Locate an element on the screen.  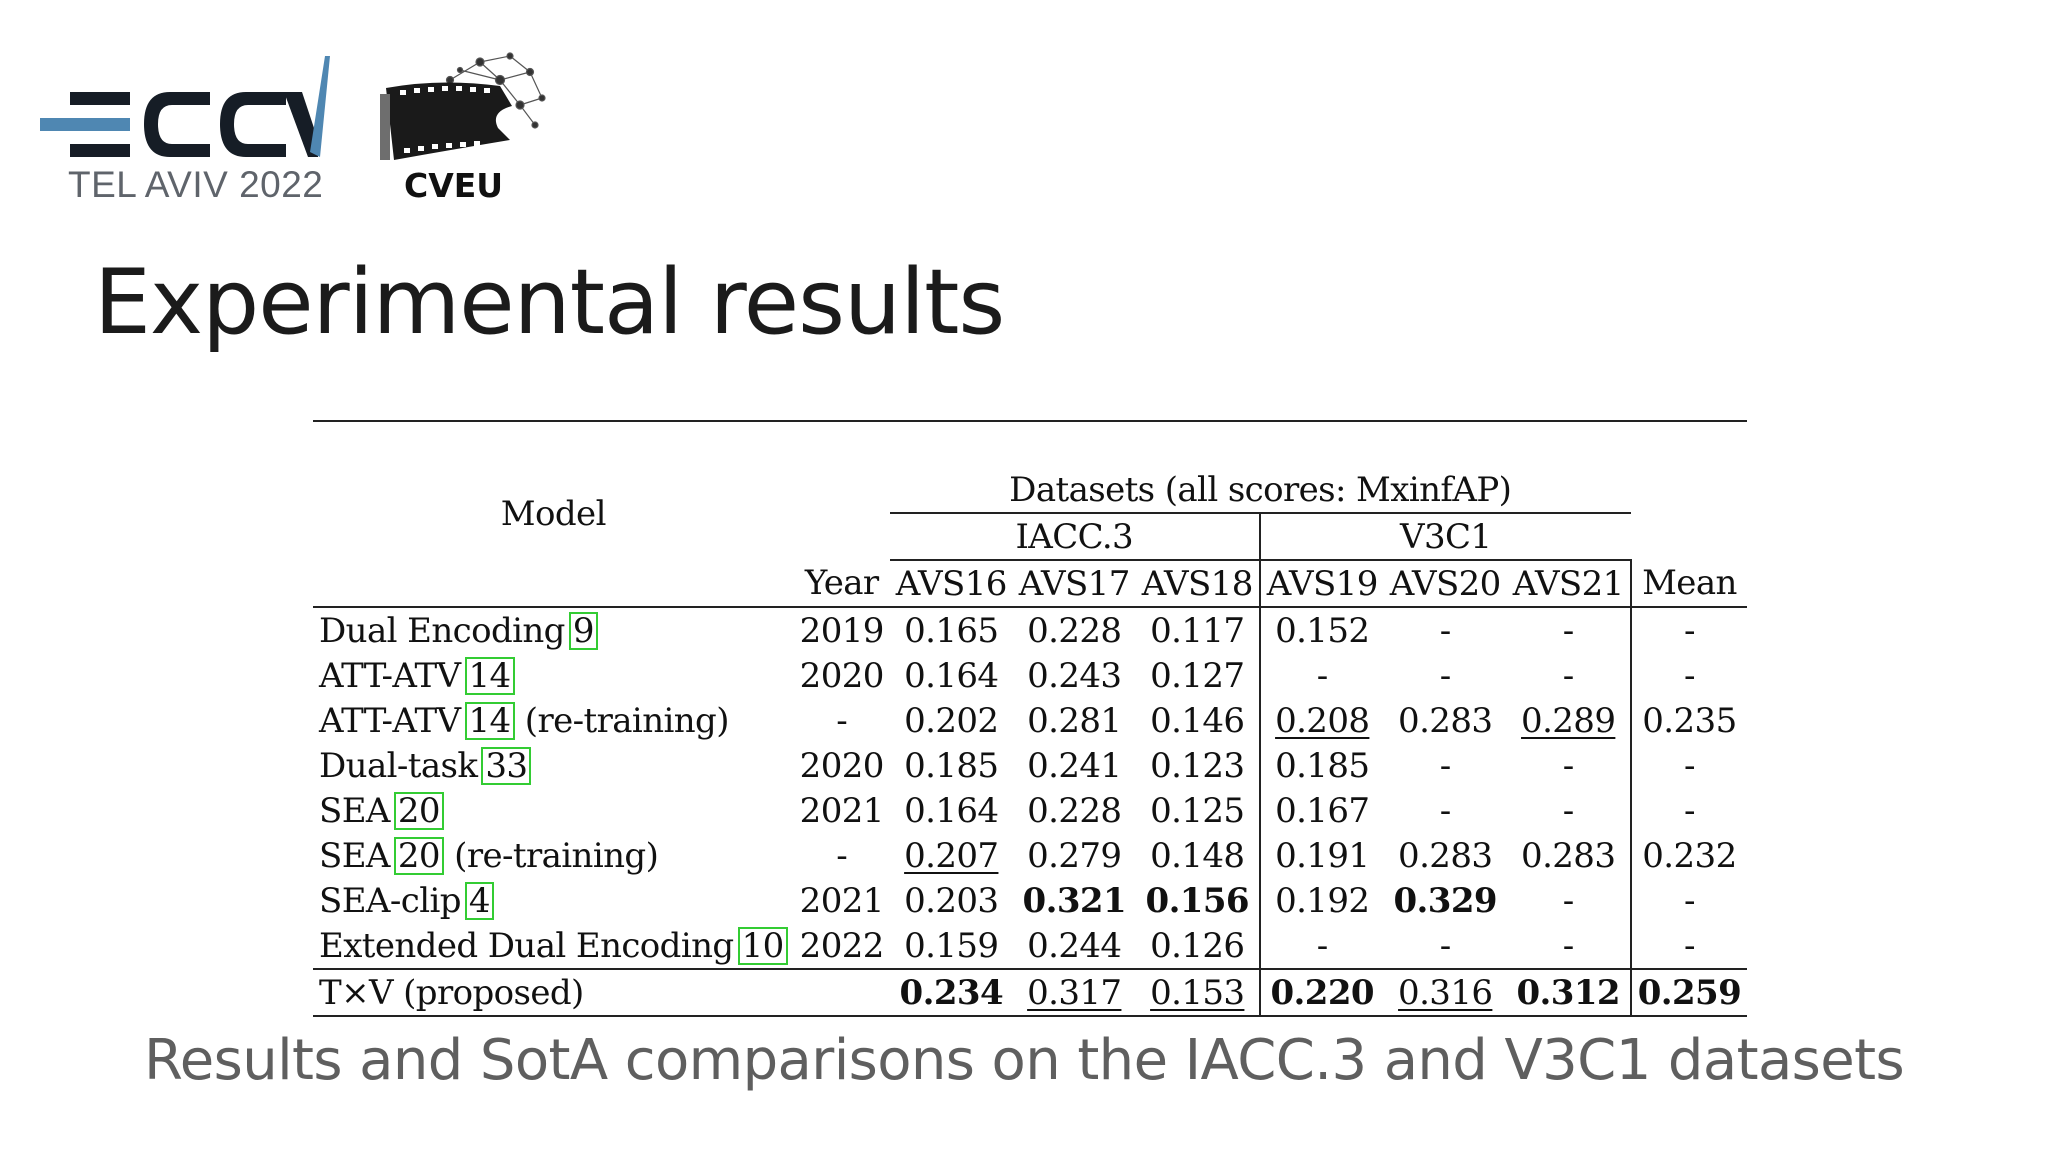
model-name-cell: Dual Encoding 9 is located at coordinates (553, 630).